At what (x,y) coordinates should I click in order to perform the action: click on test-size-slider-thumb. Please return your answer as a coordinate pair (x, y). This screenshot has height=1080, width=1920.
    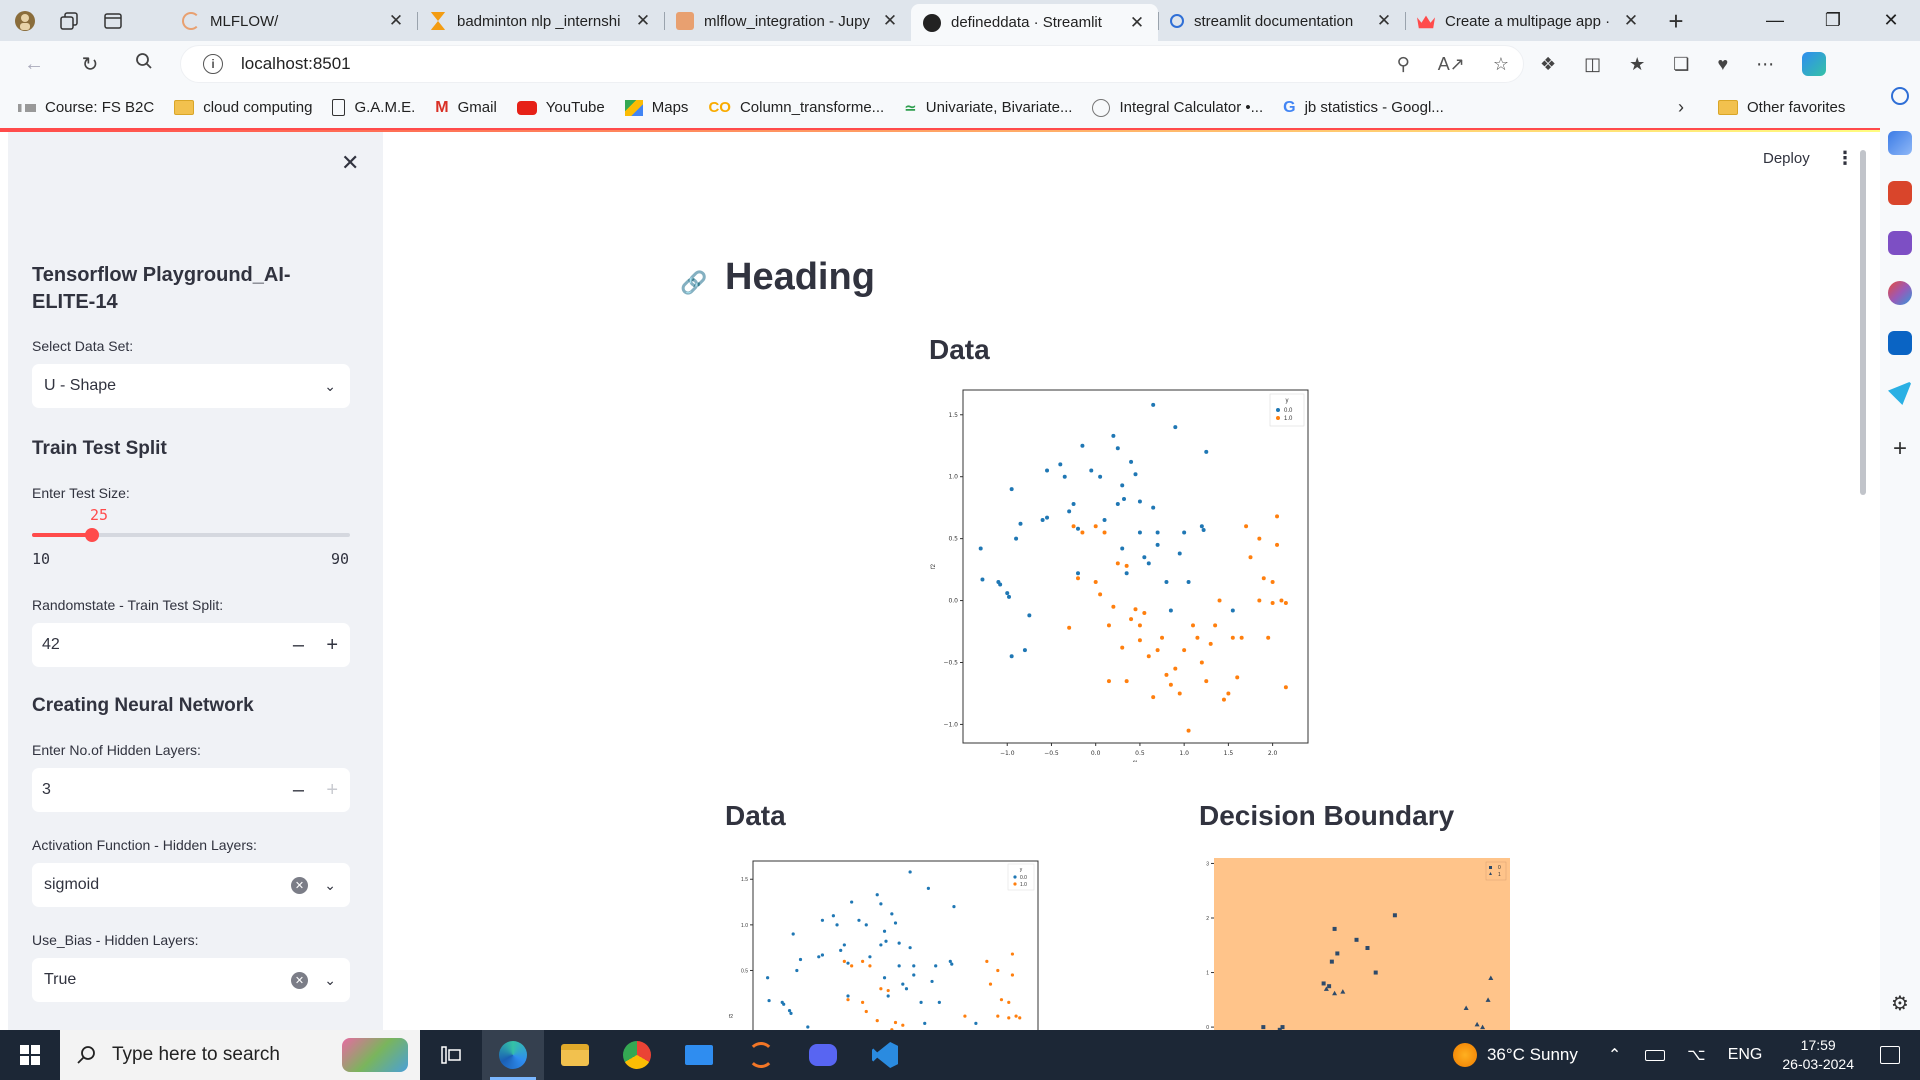
    Looking at the image, I should click on (91, 535).